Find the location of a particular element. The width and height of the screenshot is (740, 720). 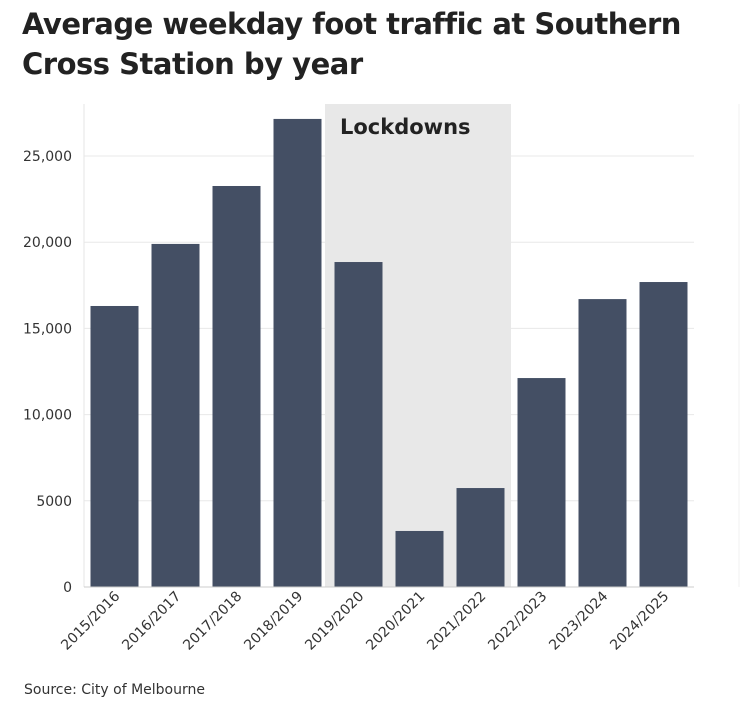

y-tick-label: 0 is located at coordinates (67, 588).